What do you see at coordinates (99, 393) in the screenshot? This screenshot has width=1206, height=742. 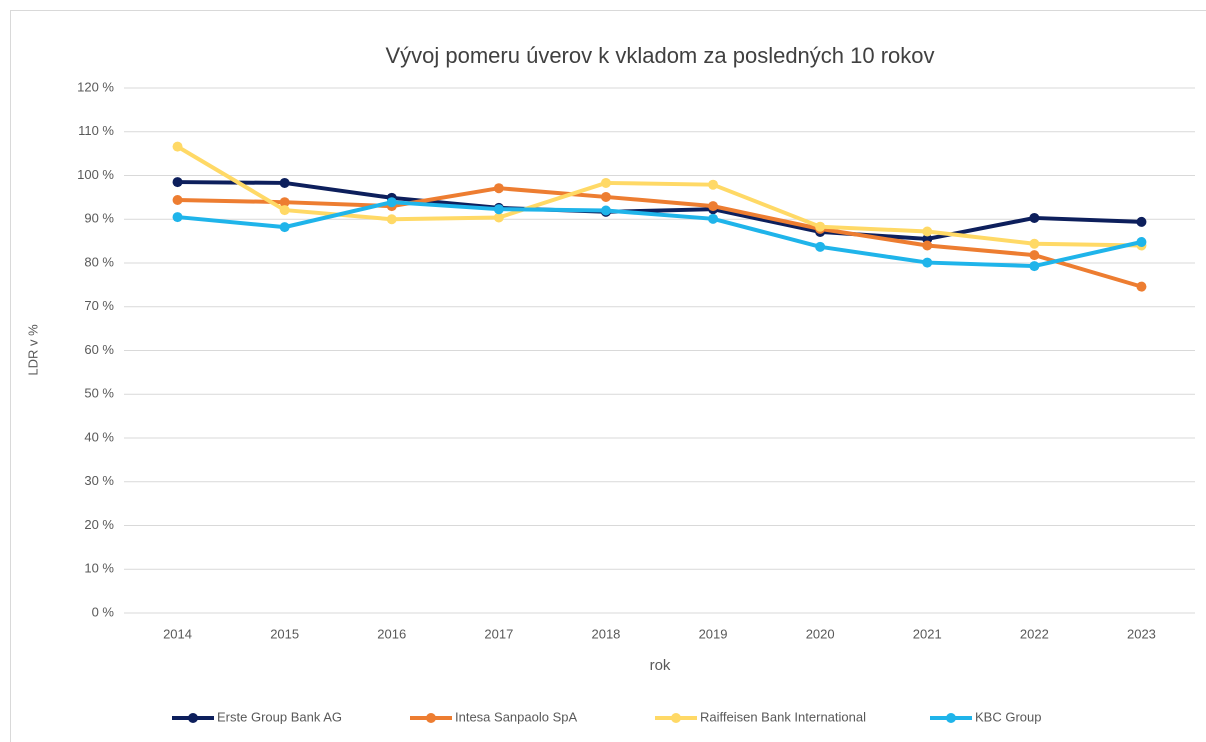 I see `y-tick-label: 50 %` at bounding box center [99, 393].